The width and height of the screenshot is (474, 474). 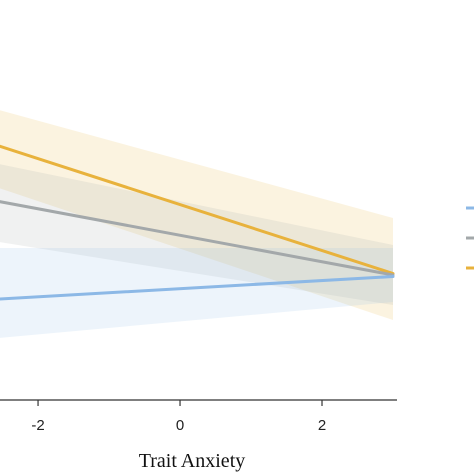 I want to click on x-tick-label-0: -2, so click(x=37, y=425).